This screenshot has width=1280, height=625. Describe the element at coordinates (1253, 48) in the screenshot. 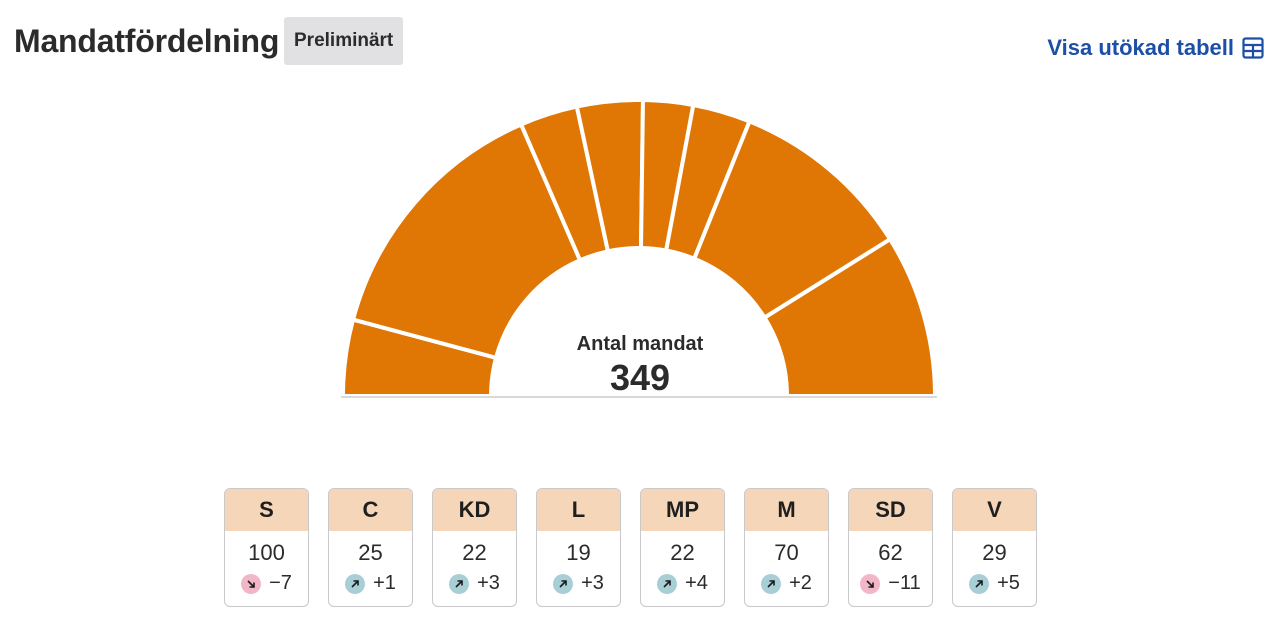

I see `table-icon` at that location.